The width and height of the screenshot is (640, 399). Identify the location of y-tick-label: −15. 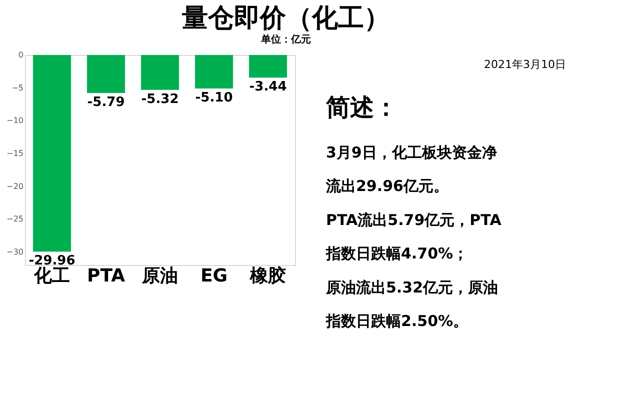
(15, 153).